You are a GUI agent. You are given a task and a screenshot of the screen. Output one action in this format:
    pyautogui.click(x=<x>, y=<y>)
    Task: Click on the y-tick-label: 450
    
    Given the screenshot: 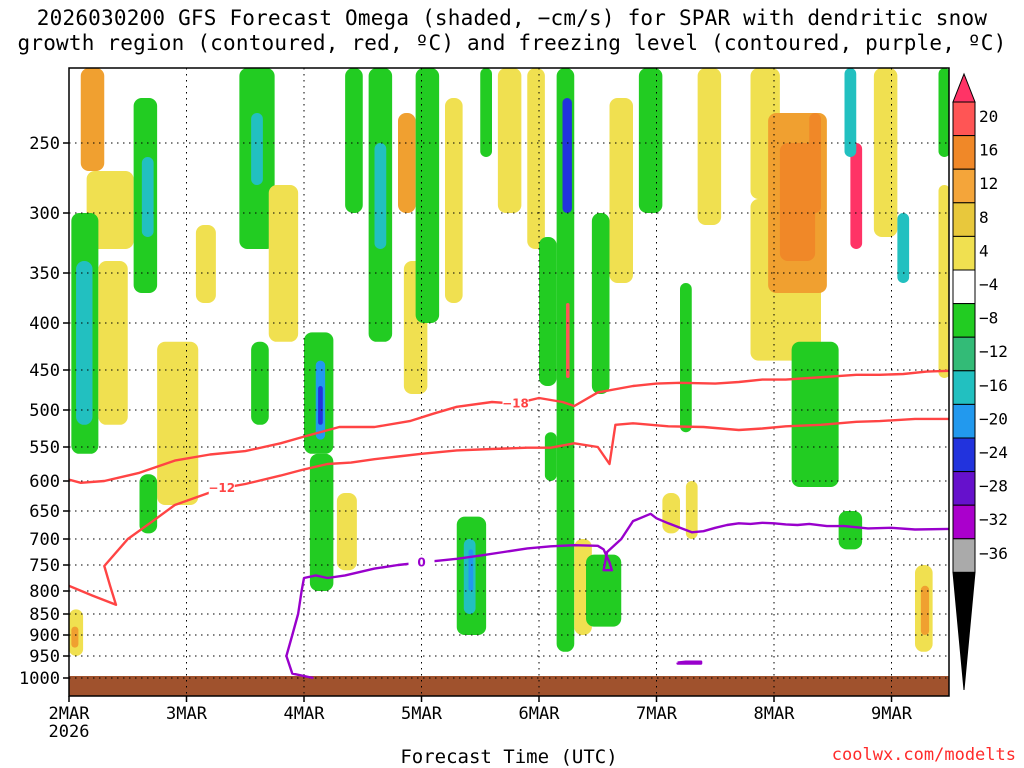 What is the action you would take?
    pyautogui.click(x=44, y=371)
    